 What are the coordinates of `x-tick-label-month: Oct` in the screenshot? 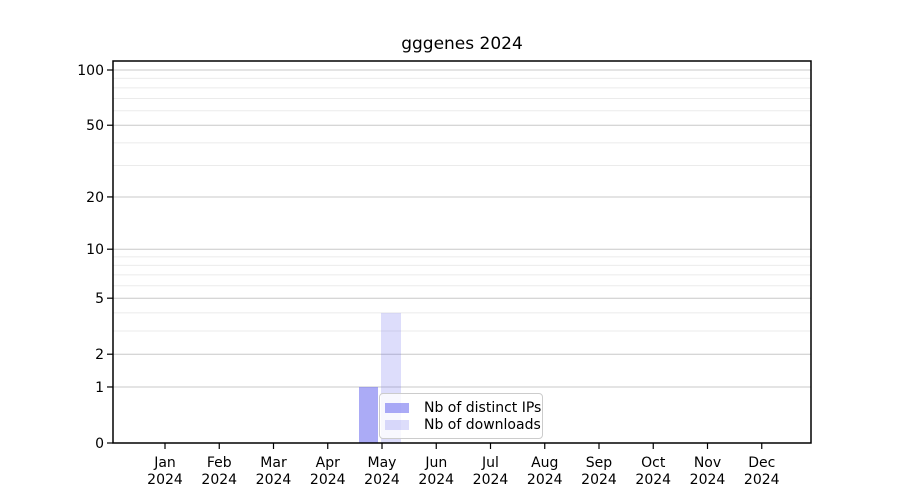 It's located at (653, 463).